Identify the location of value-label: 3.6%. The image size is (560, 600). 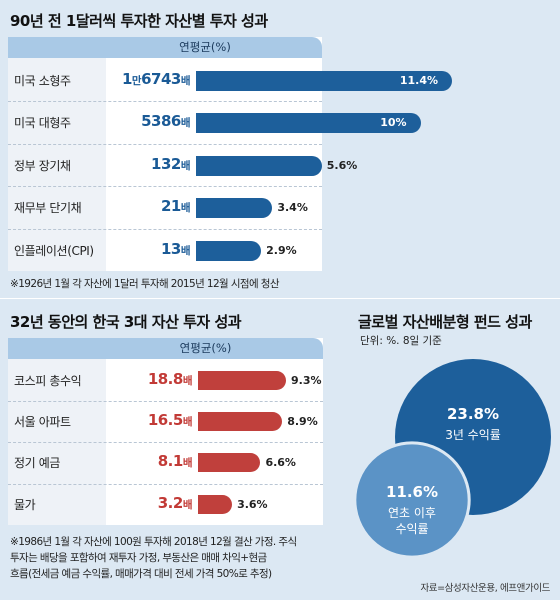
(252, 504).